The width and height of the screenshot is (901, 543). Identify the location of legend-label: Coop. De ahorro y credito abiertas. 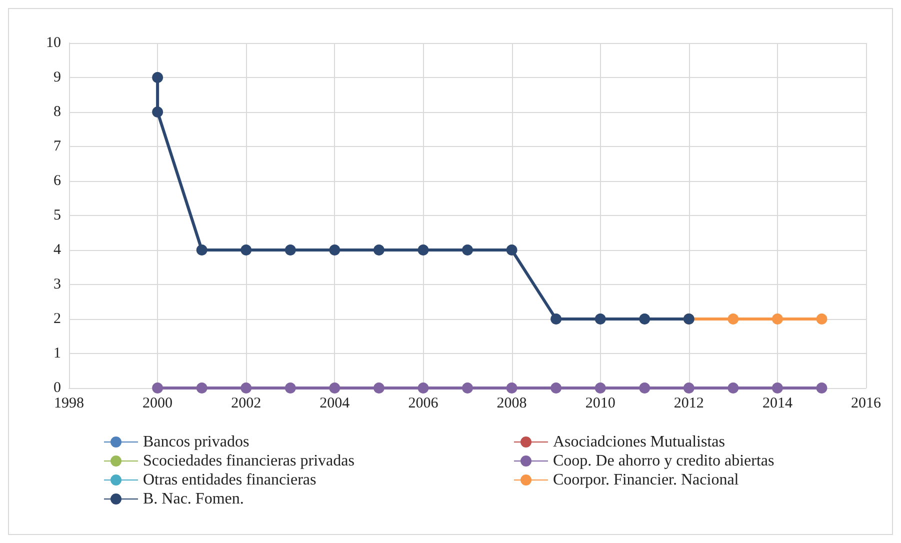
(663, 461).